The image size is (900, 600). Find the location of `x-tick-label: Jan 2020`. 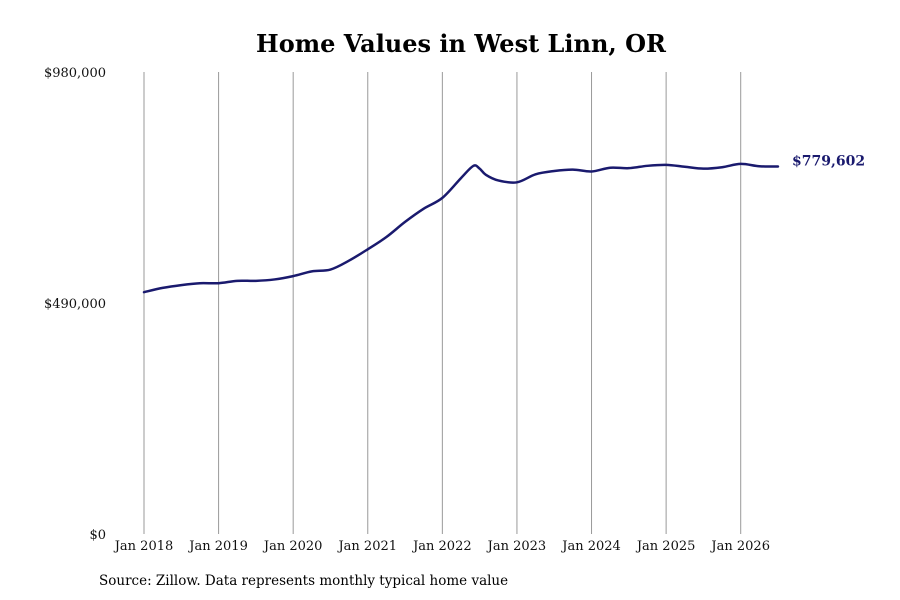

x-tick-label: Jan 2020 is located at coordinates (292, 546).